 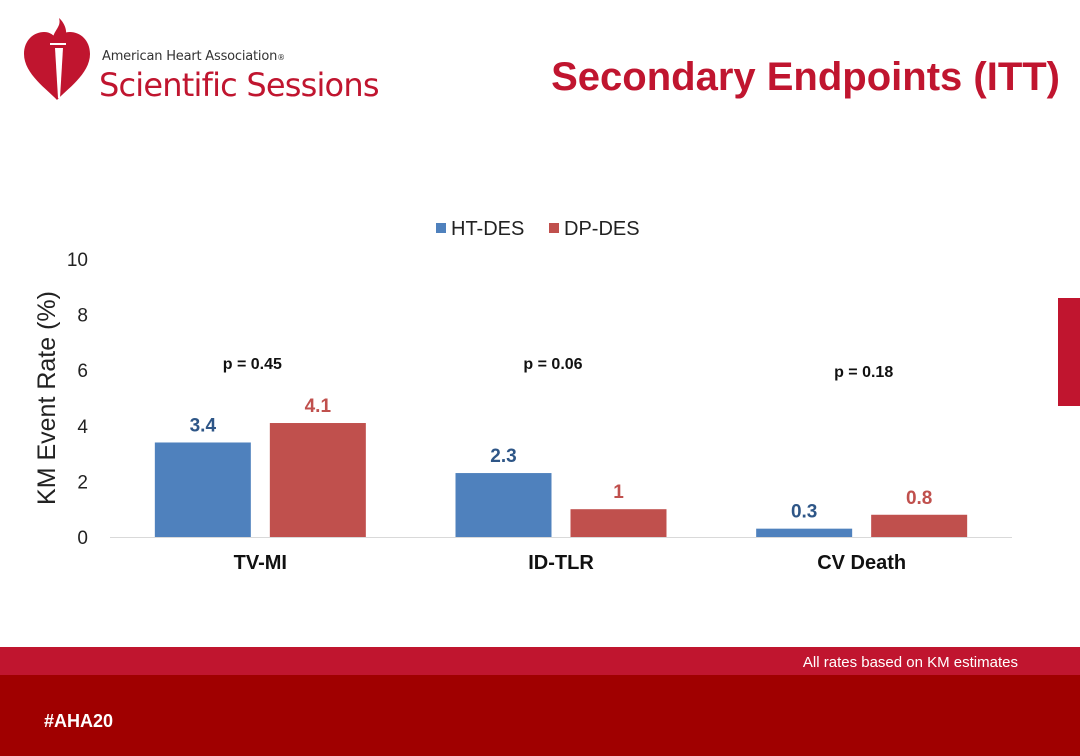 I want to click on legend-swatch-ht-des, so click(x=441, y=228).